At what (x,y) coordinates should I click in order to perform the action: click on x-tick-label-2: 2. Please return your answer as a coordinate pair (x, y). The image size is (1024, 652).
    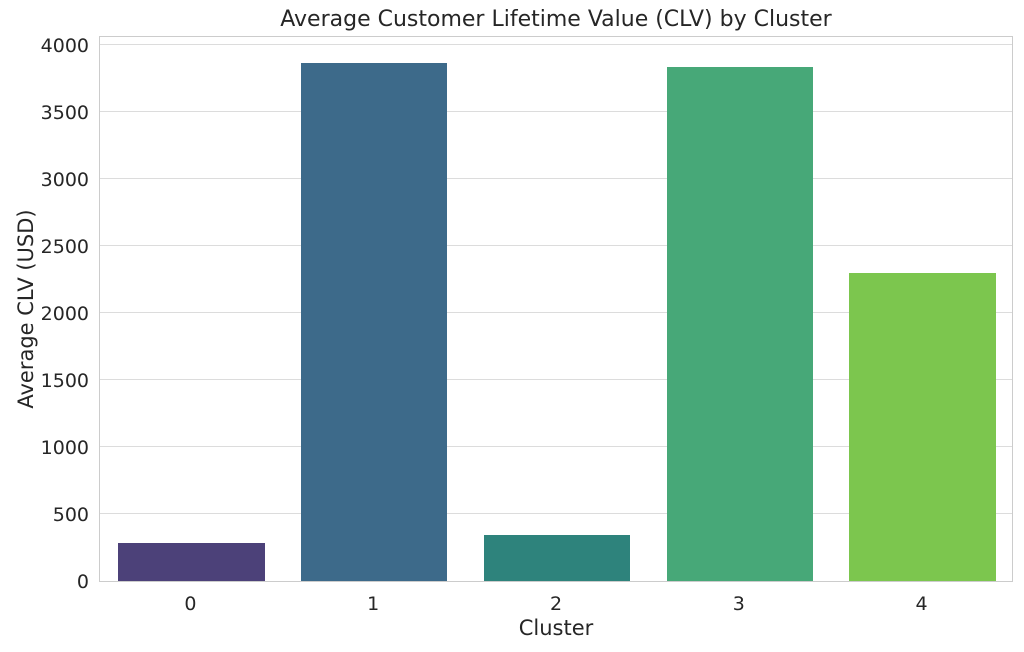
    Looking at the image, I should click on (556, 604).